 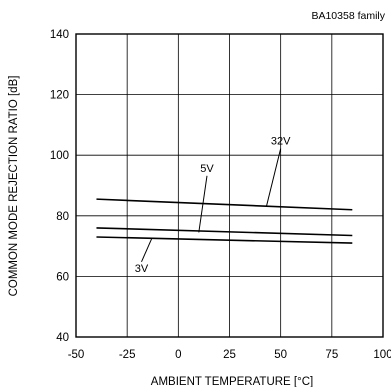 I want to click on y-tick-label: 40, so click(x=62, y=338).